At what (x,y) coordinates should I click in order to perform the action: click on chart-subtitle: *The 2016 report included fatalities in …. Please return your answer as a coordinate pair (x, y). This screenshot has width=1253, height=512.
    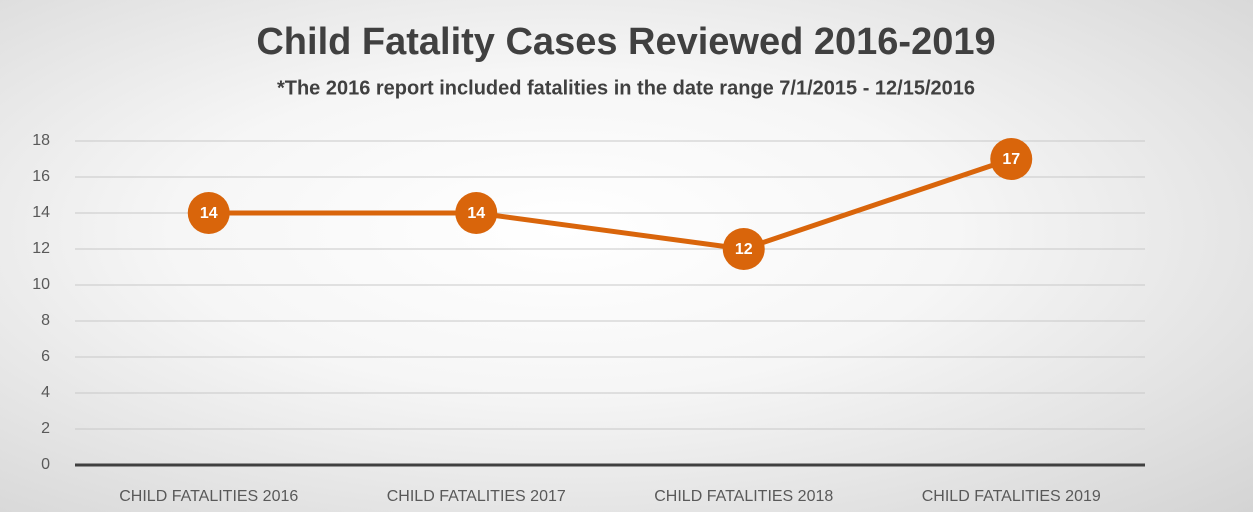
    Looking at the image, I should click on (626, 88).